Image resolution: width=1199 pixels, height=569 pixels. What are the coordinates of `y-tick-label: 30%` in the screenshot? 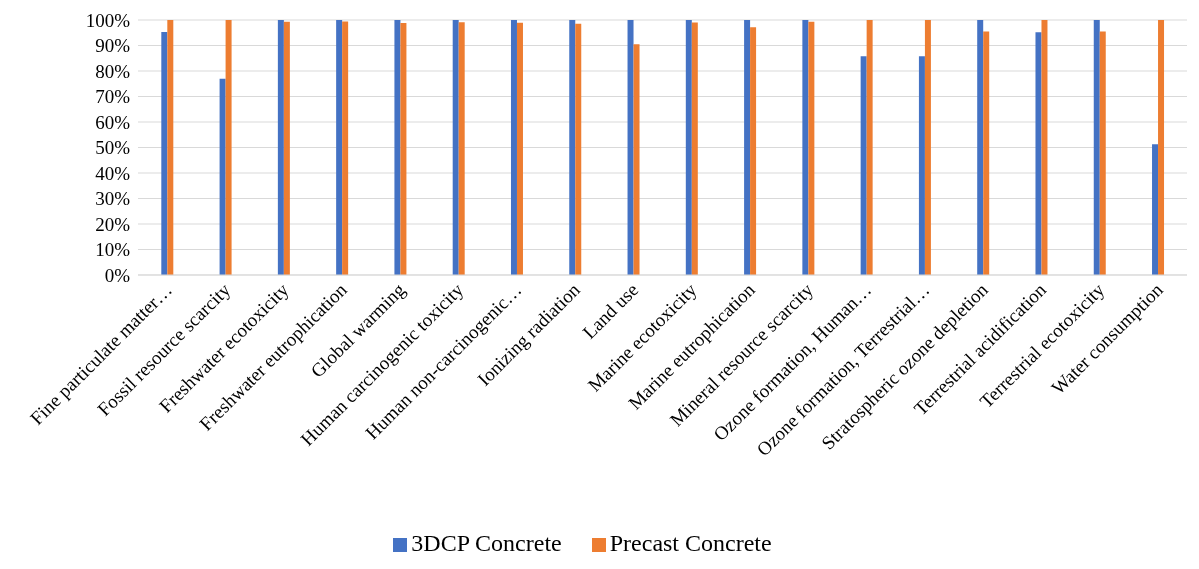 It's located at (113, 199).